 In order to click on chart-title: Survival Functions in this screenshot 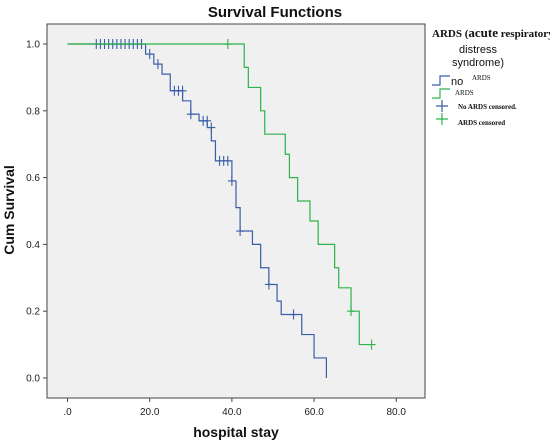, I will do `click(275, 12)`.